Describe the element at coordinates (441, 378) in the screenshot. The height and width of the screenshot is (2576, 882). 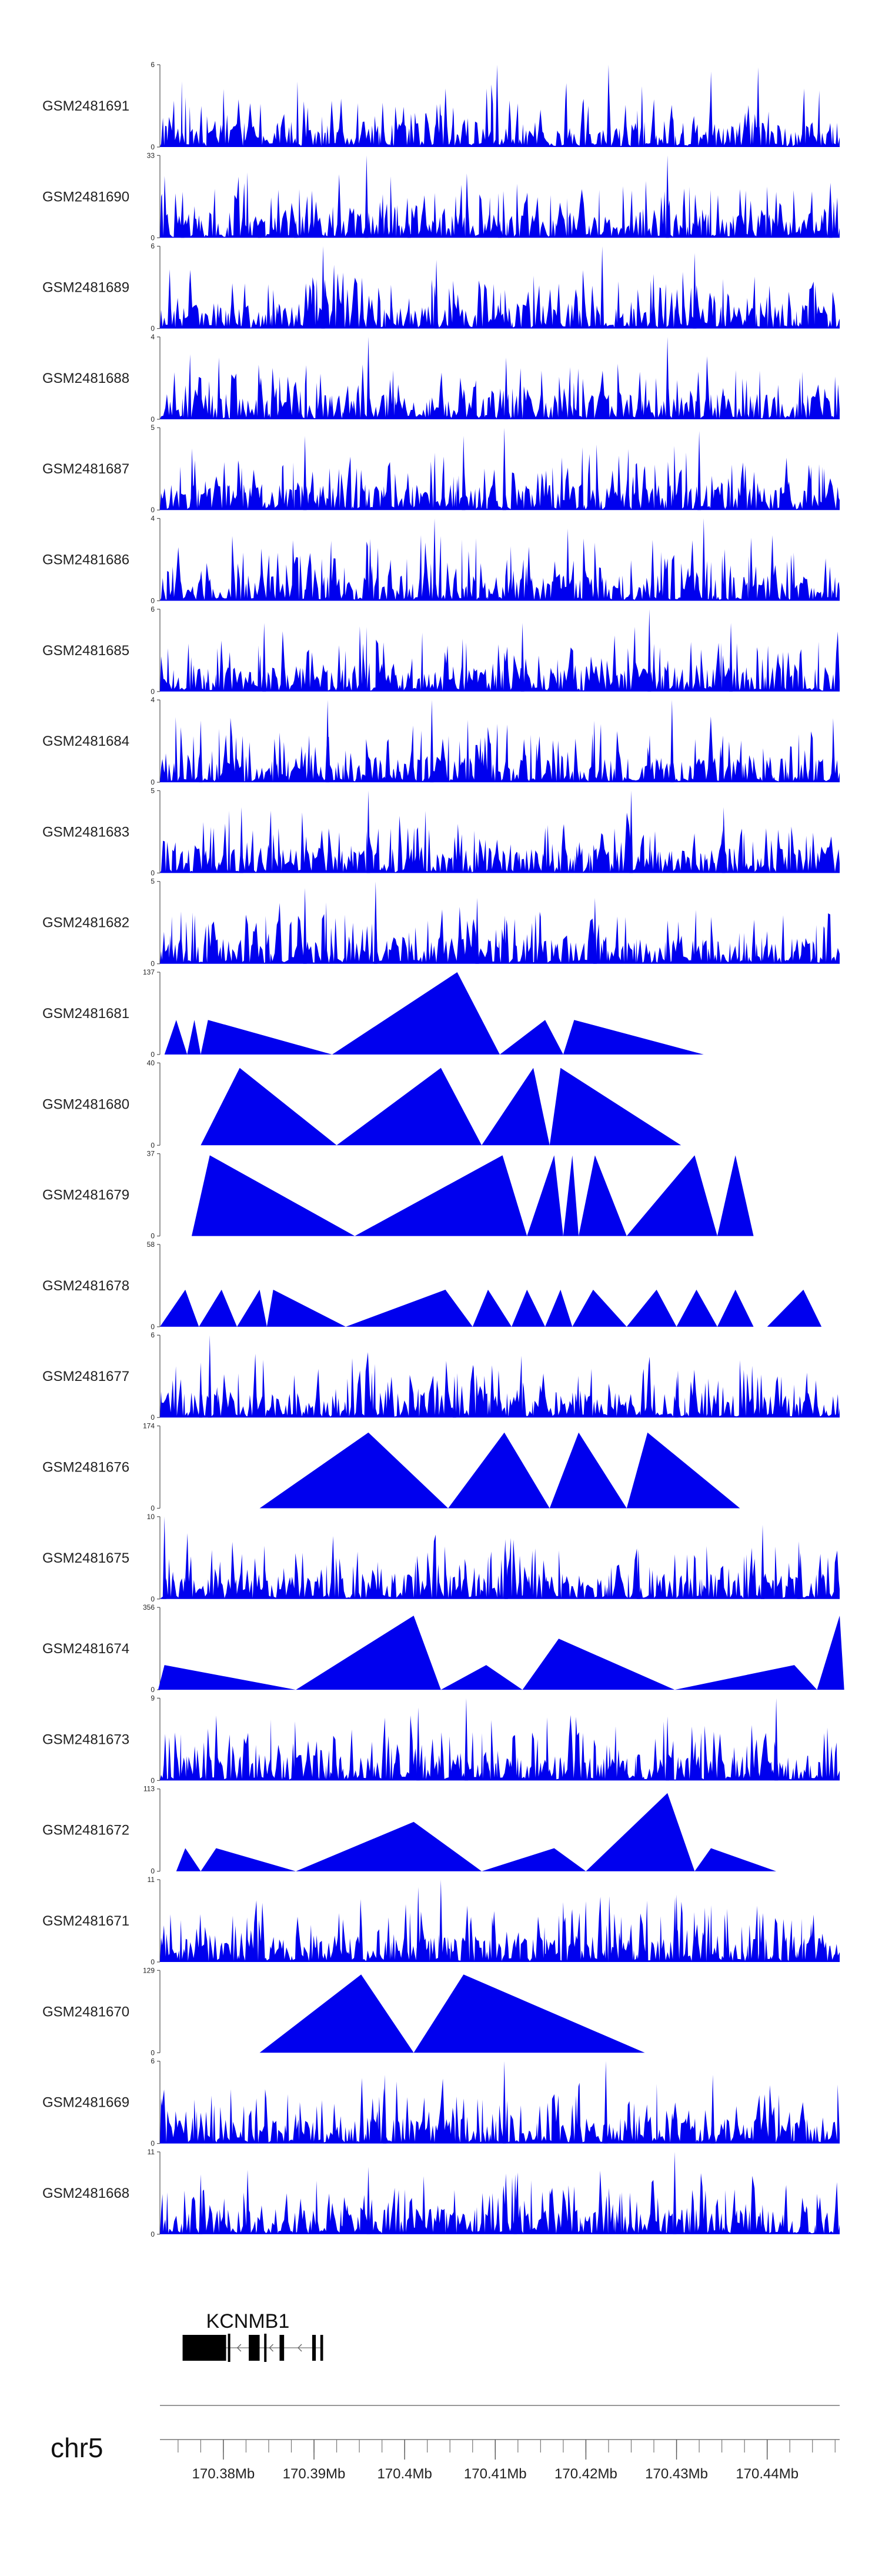
I see `track-GSM2481688: GSM2481688 4 0` at that location.